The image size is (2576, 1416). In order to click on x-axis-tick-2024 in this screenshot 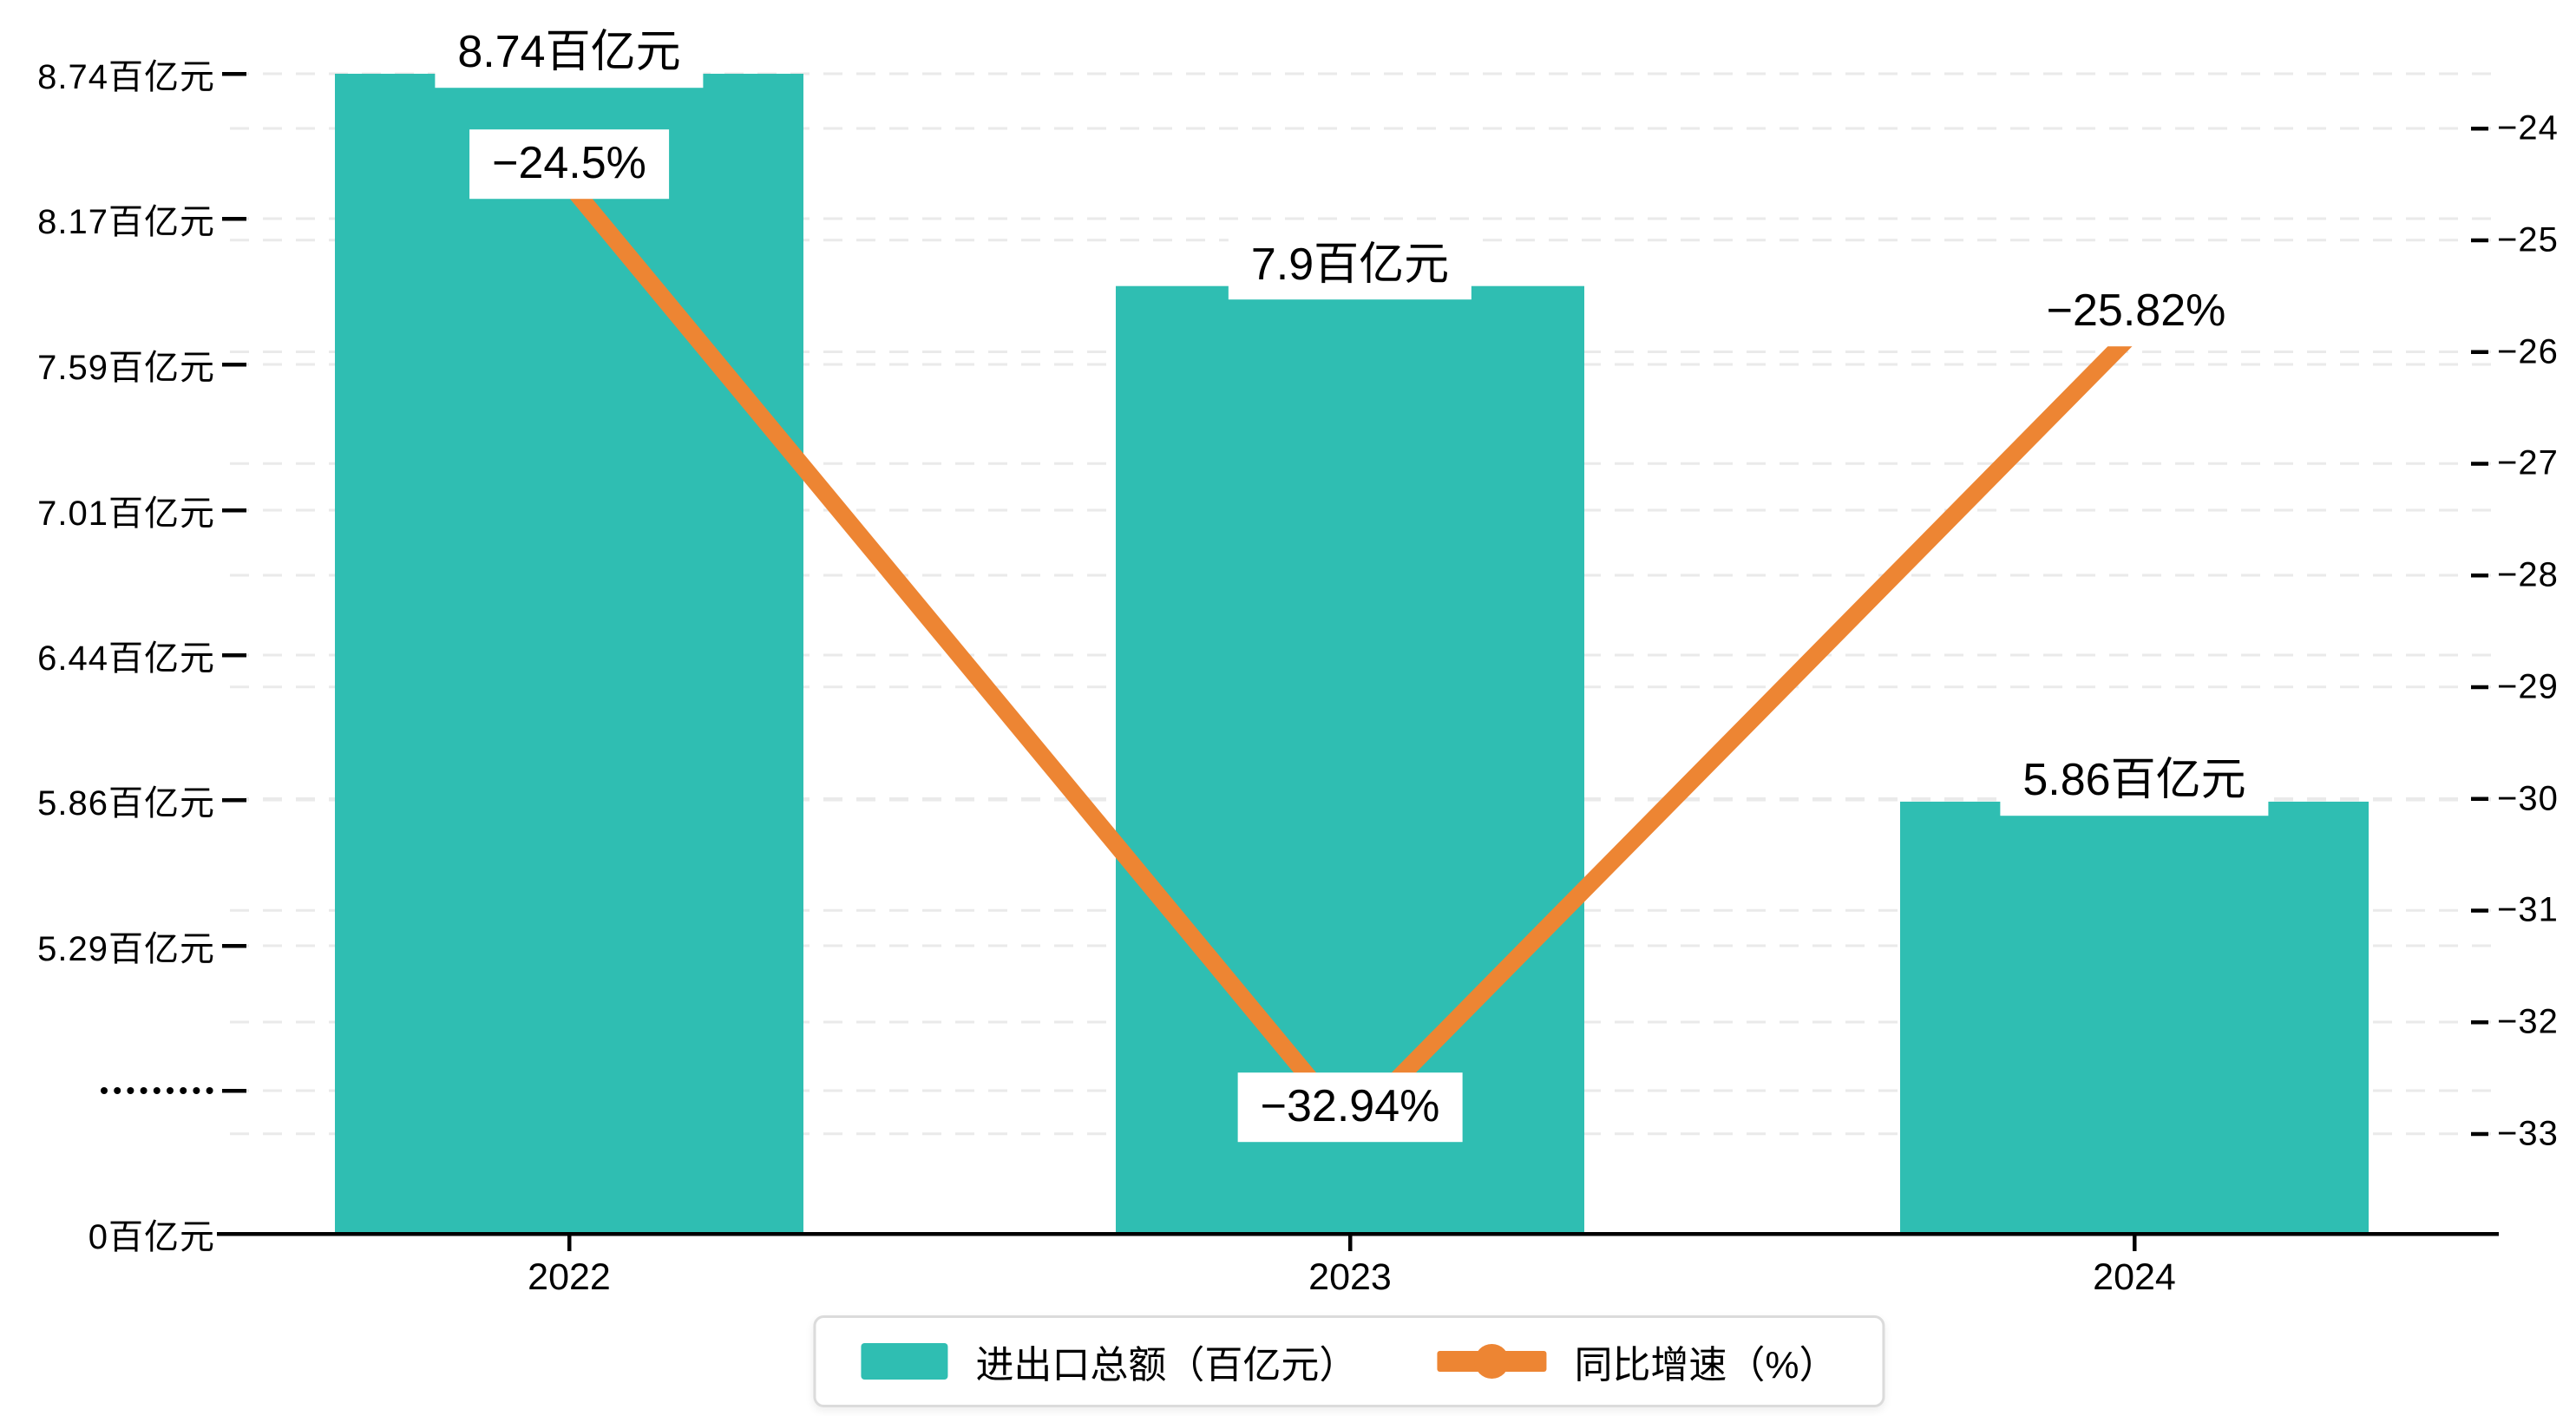, I will do `click(2135, 1243)`.